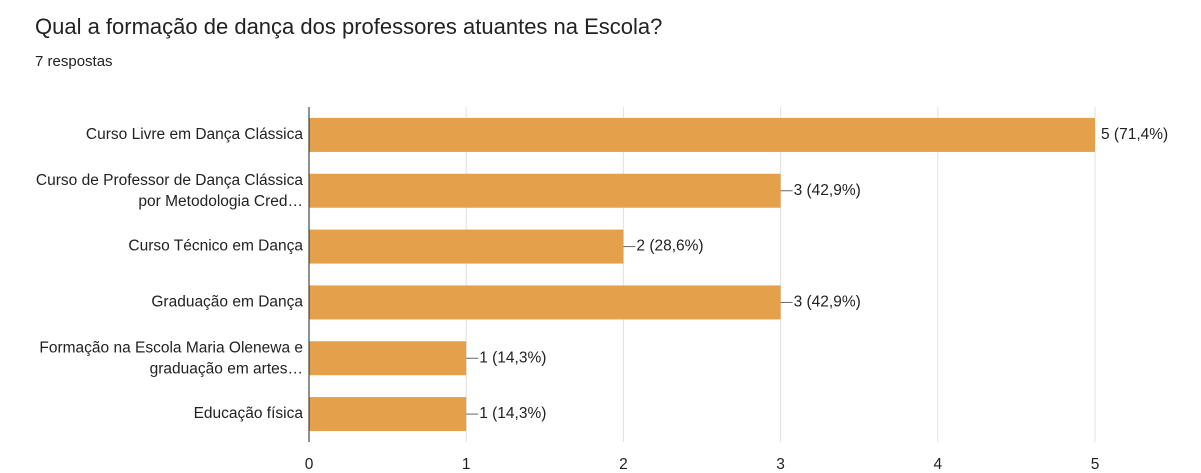 The image size is (1201, 473). I want to click on x-tick-label: 5, so click(1095, 464).